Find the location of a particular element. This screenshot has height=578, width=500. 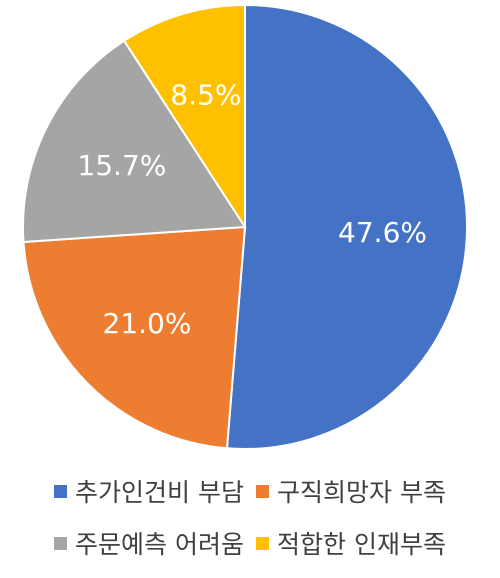

legend-label-order-forecast-difficulty: 주문예측 어려움 is located at coordinates (159, 544).